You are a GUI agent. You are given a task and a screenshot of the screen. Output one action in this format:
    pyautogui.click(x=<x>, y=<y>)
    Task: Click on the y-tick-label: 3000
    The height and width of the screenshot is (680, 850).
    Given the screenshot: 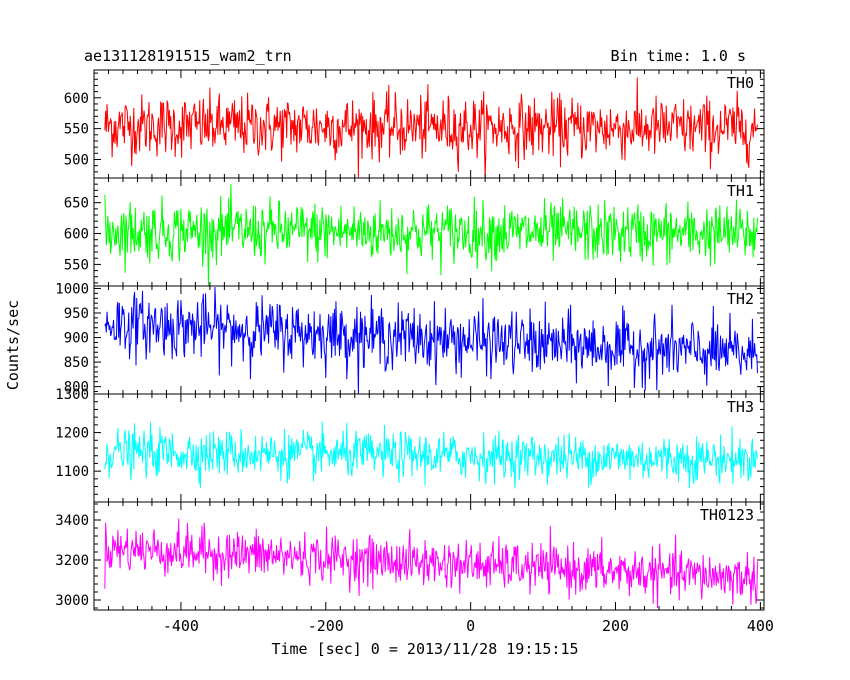 What is the action you would take?
    pyautogui.click(x=72, y=601)
    